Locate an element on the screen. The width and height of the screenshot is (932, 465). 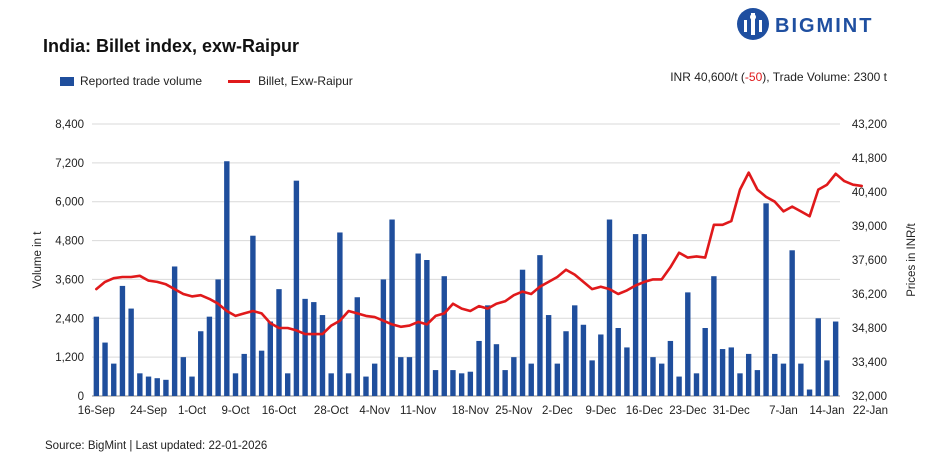
x-tick-label: 16-Dec is located at coordinates (644, 411).